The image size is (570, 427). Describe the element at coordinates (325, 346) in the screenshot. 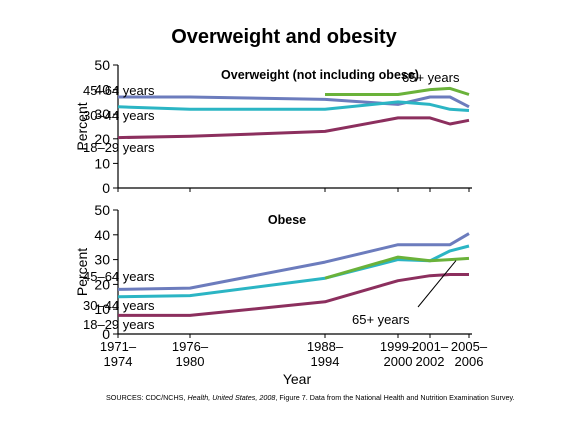

I see `x-tick-label: 1988–` at that location.